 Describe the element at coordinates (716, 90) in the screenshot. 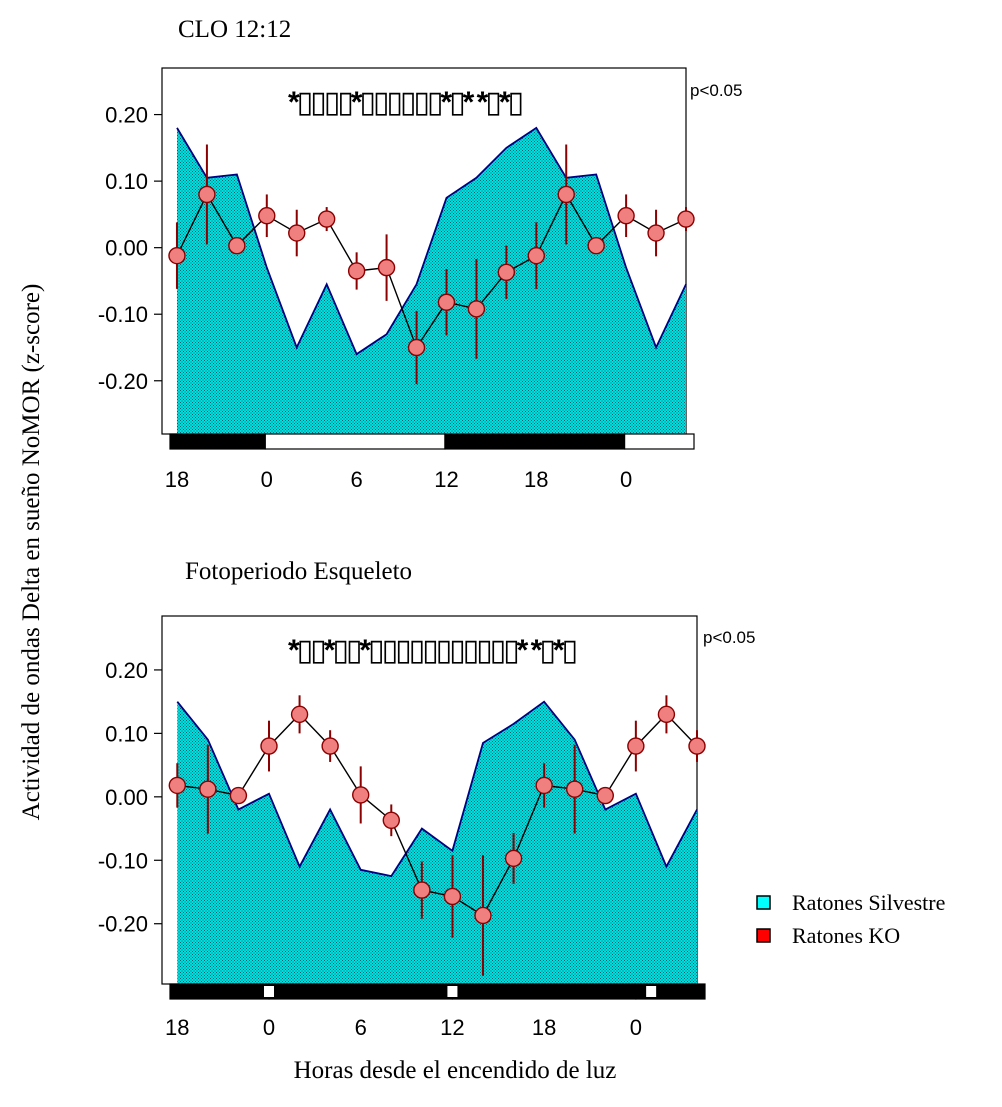

I see `panel-1-significance-label: p<0.05` at that location.